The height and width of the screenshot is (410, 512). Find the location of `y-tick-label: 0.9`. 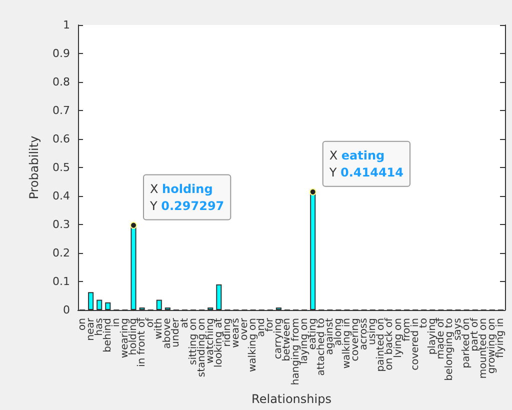

y-tick-label: 0.9 is located at coordinates (61, 53).